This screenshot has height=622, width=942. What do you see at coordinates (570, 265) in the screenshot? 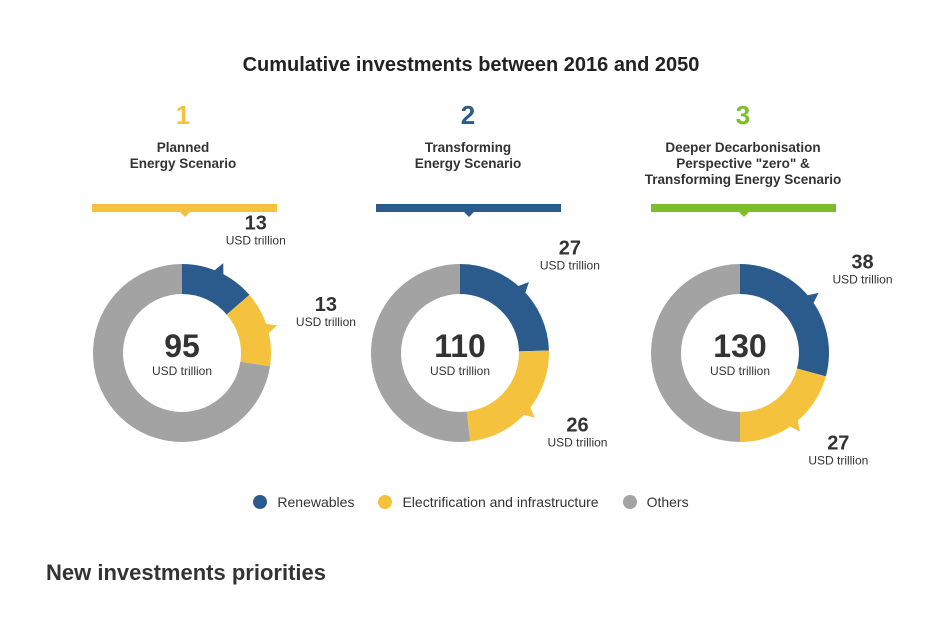
I see `donut-2-unit-renewables: USD trillion` at bounding box center [570, 265].